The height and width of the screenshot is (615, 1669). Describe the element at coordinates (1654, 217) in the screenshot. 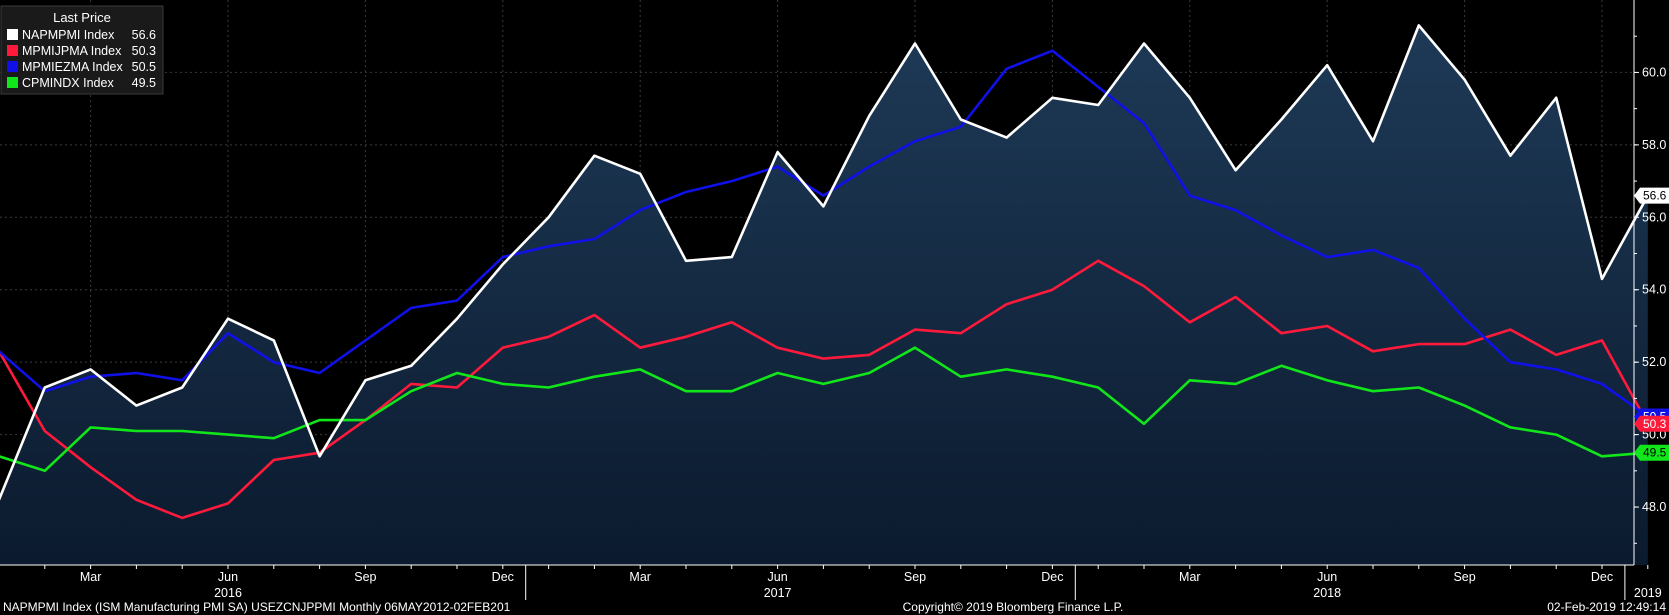

I see `y-tick-label: 56.0` at that location.